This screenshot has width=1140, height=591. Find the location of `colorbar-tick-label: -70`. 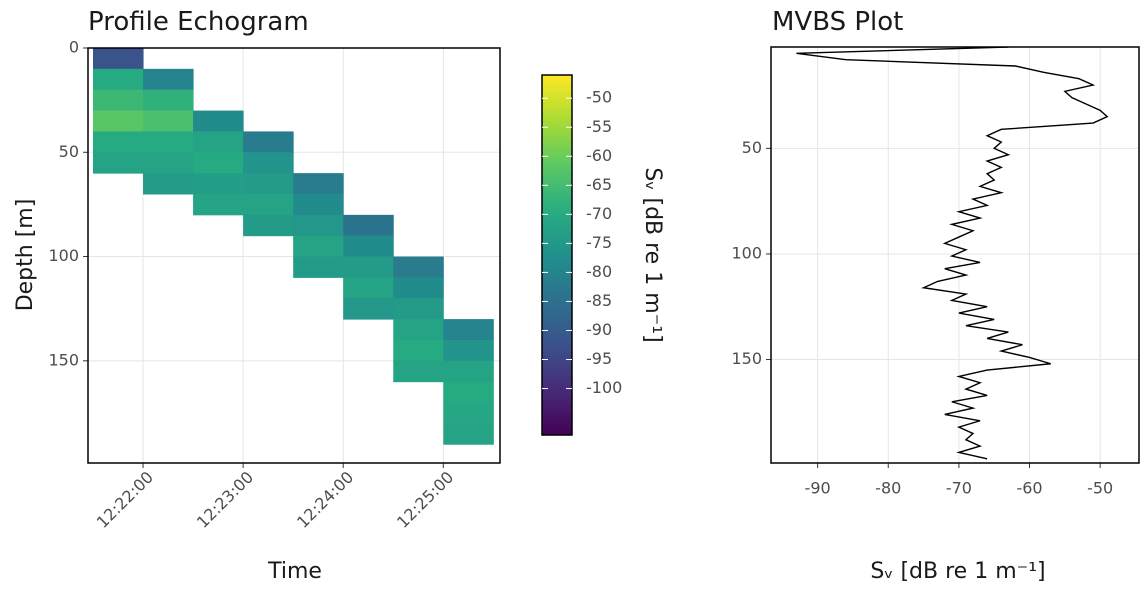

colorbar-tick-label: -70 is located at coordinates (599, 213).